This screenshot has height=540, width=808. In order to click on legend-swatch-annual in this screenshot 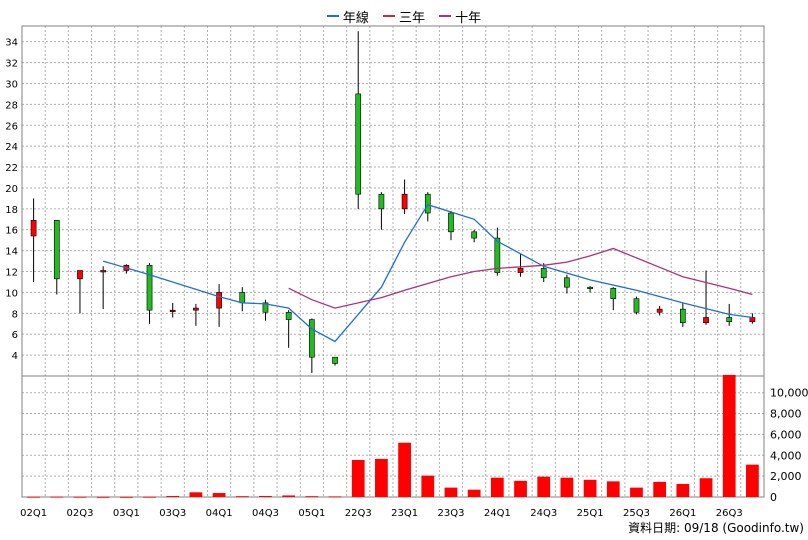, I will do `click(332, 16)`.